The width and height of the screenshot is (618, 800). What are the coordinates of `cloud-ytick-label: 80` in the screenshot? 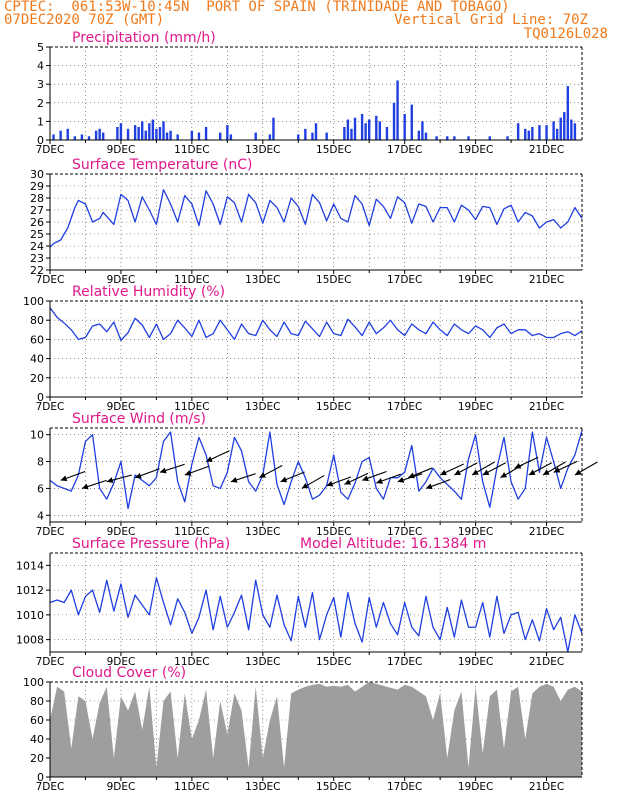 It's located at (37, 701).